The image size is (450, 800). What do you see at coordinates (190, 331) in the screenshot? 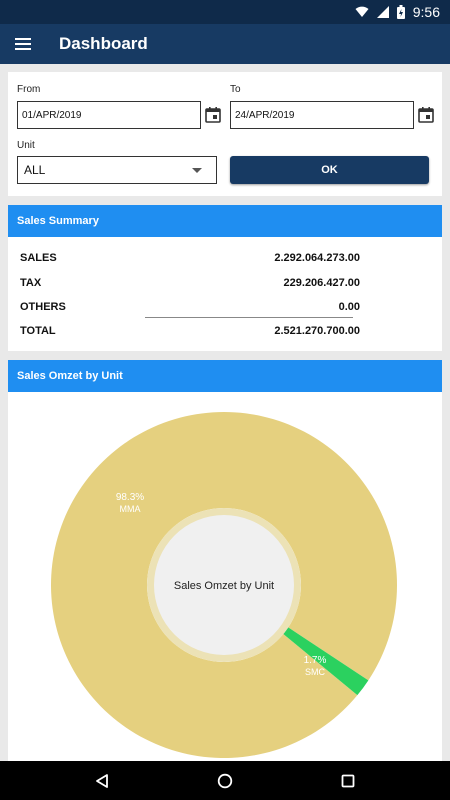
I see `summary-row-total: TOTAL 2.521.270.700.00` at bounding box center [190, 331].